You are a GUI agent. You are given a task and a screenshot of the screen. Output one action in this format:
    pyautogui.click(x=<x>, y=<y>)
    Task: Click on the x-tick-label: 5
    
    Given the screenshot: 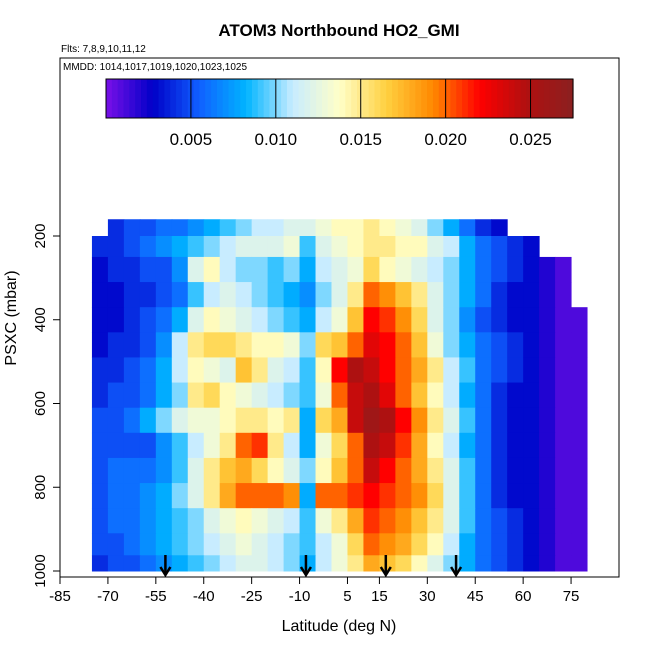 What is the action you would take?
    pyautogui.click(x=347, y=596)
    